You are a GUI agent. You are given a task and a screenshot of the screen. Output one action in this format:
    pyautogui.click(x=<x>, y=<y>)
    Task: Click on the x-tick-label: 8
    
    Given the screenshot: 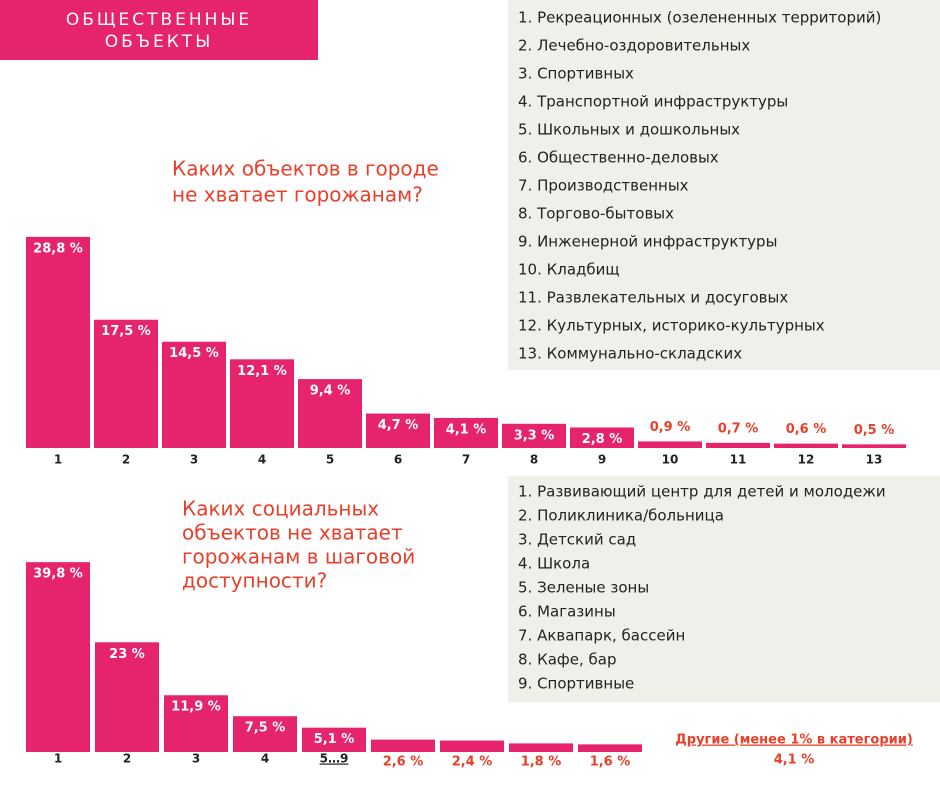 What is the action you would take?
    pyautogui.click(x=534, y=460)
    